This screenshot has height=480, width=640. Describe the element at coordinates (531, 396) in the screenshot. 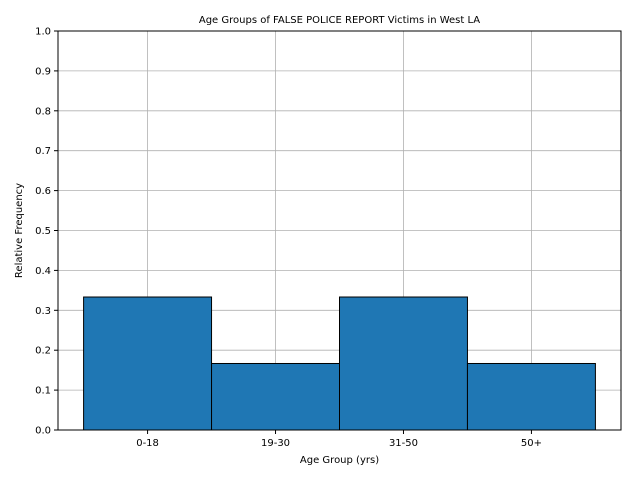

I see `bar-50+` at that location.